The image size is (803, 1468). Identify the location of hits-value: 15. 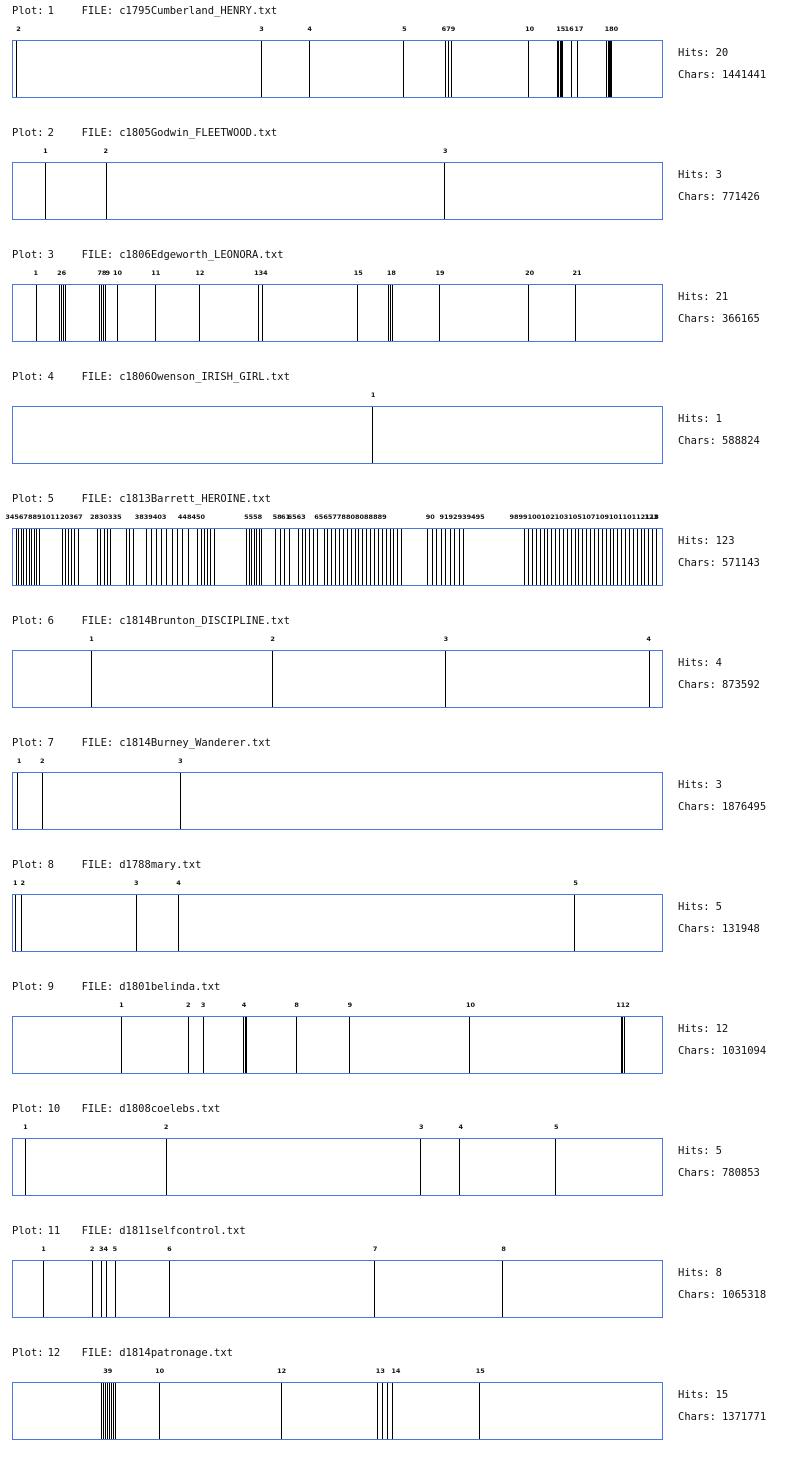
(722, 1395).